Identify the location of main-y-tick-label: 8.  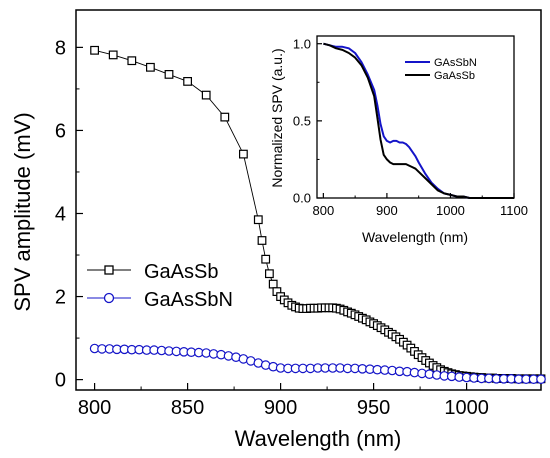
(60, 48).